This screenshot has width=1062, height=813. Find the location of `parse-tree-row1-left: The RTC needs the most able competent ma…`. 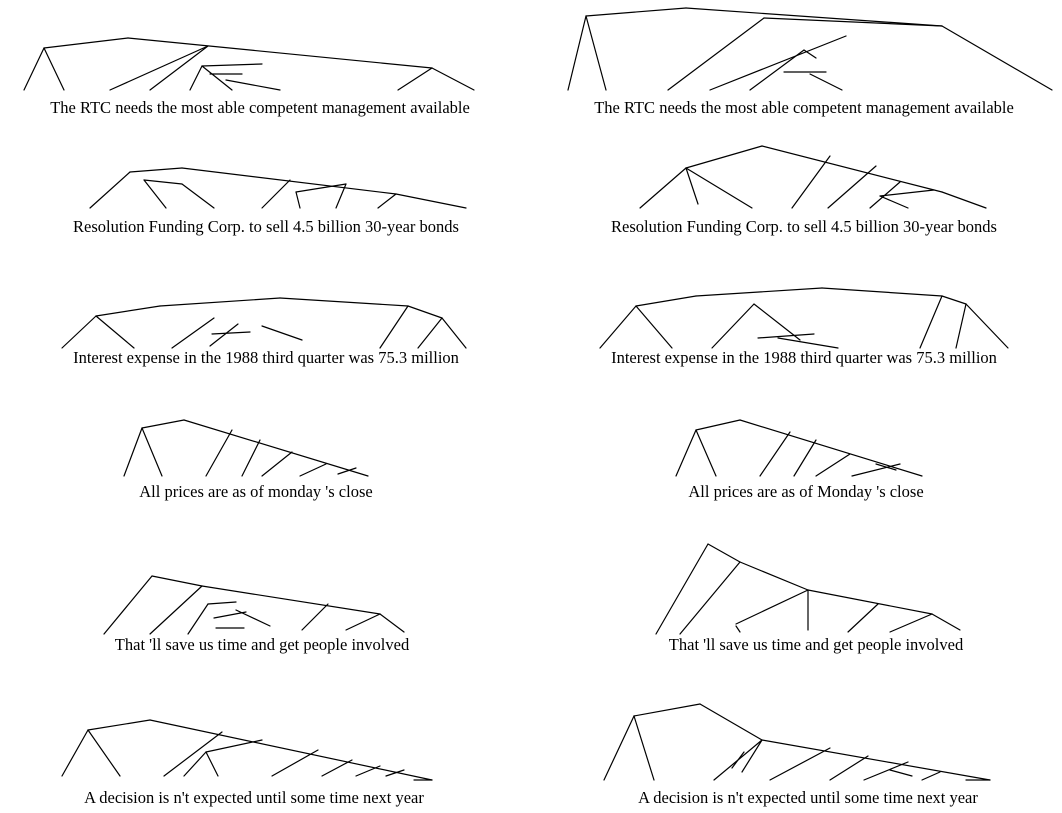

parse-tree-row1-left: The RTC needs the most able competent ma… is located at coordinates (249, 77).